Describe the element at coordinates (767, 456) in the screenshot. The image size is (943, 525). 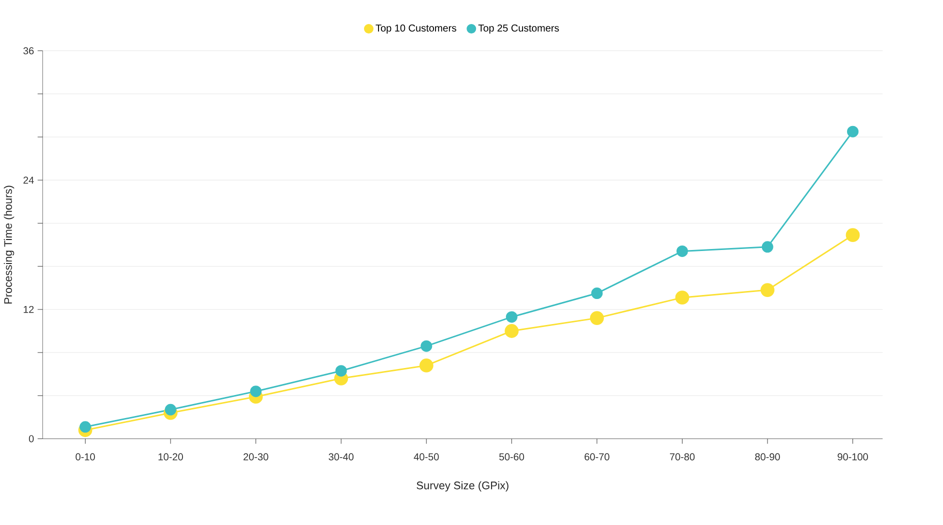
I see `x-tick-label: 80-90` at that location.